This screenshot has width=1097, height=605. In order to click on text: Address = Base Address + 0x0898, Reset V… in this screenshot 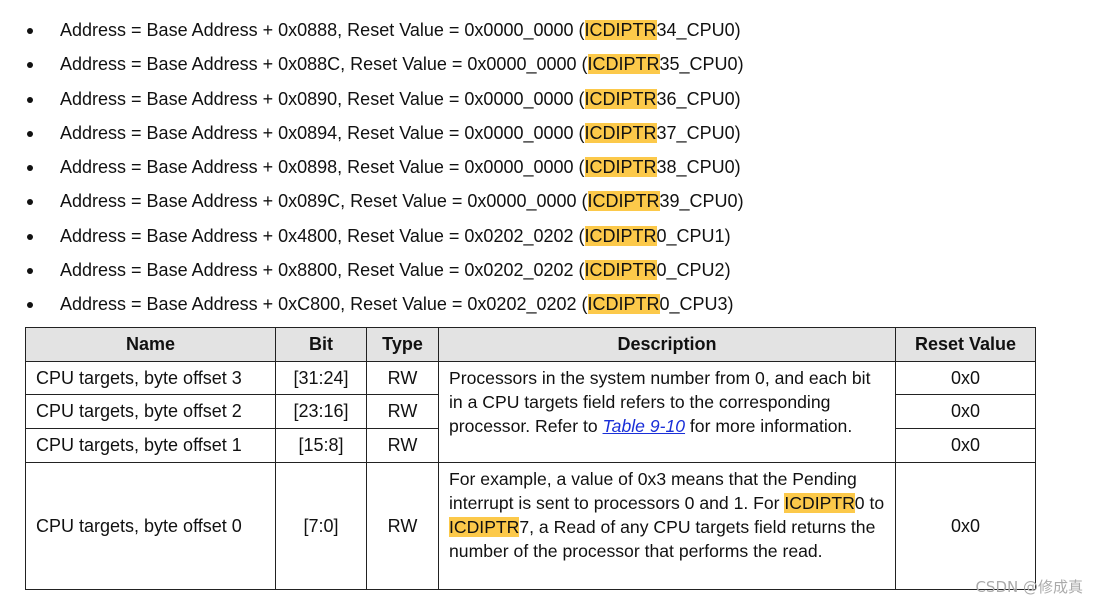, I will do `click(322, 167)`.